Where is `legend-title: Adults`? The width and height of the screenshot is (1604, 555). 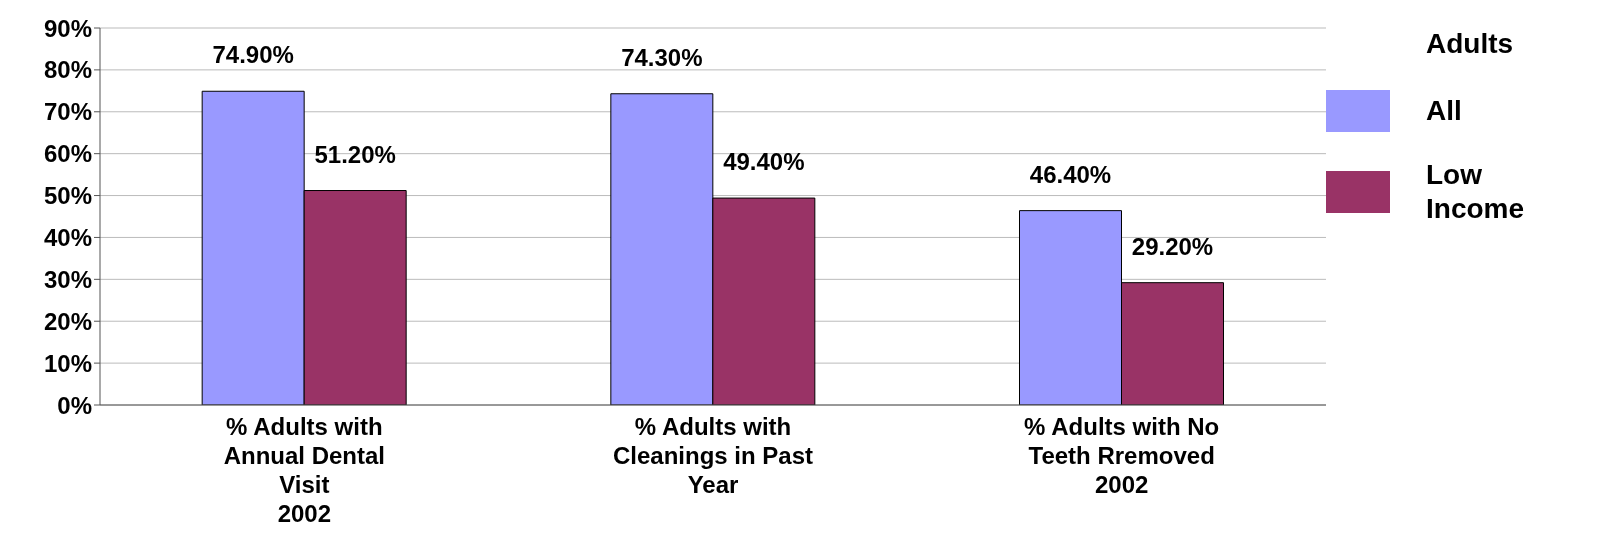 legend-title: Adults is located at coordinates (1470, 44).